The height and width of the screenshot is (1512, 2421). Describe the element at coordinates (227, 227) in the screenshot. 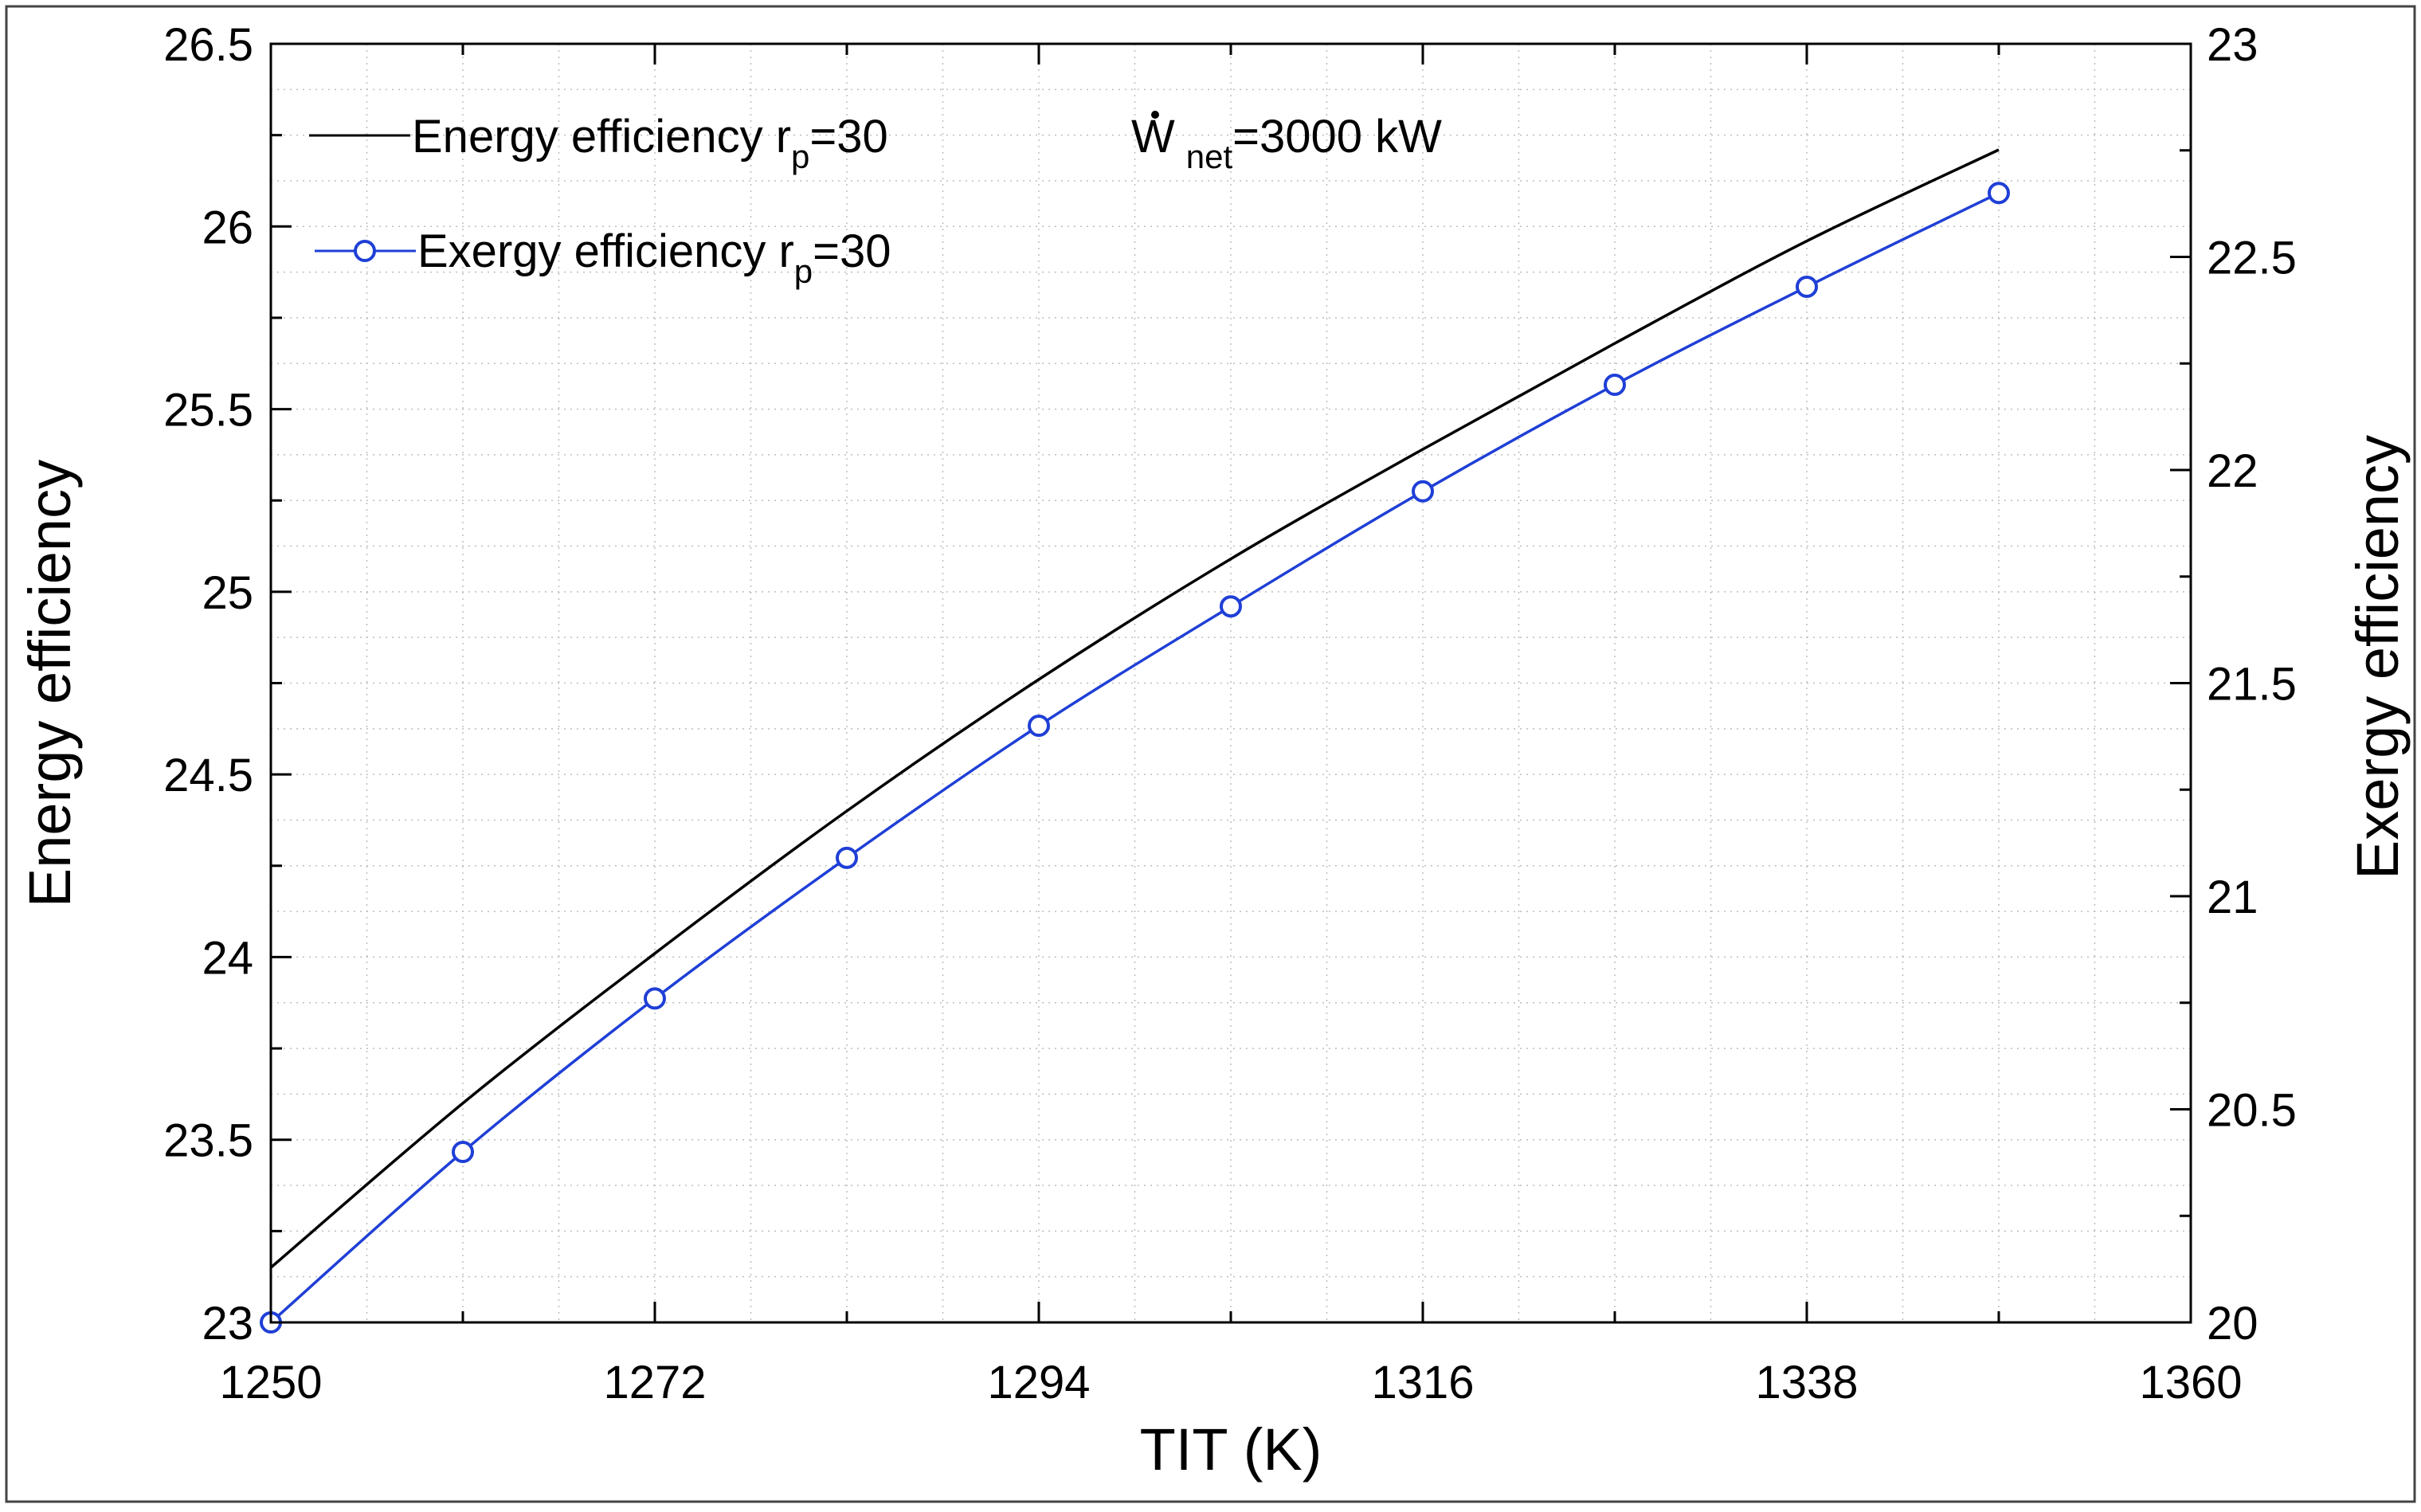

I see `y-left-tick-label: 26` at that location.